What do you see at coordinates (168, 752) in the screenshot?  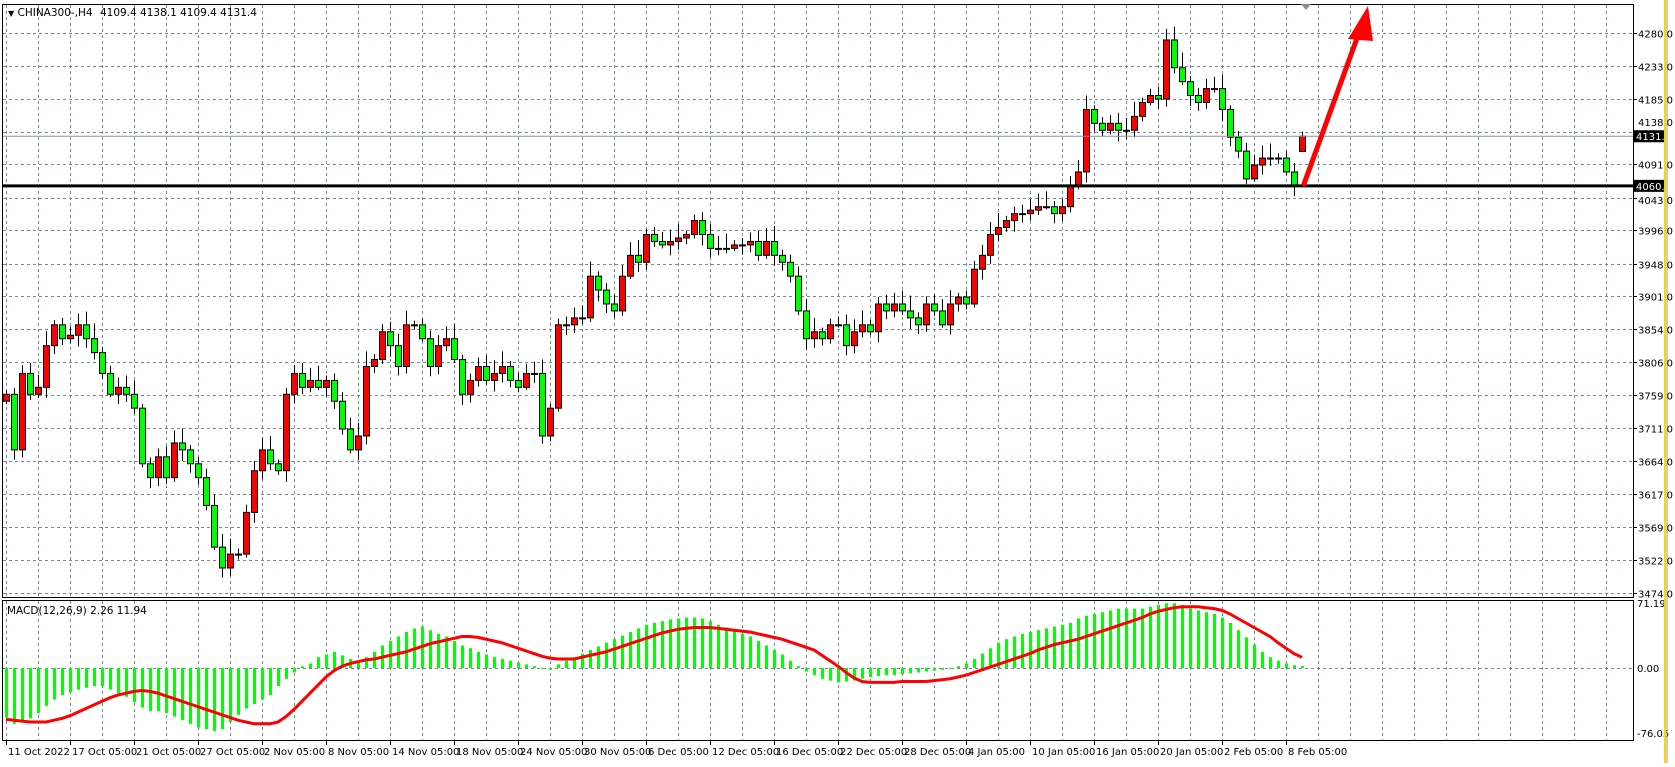 I see `time-tick-label: 21 Oct 05:00` at bounding box center [168, 752].